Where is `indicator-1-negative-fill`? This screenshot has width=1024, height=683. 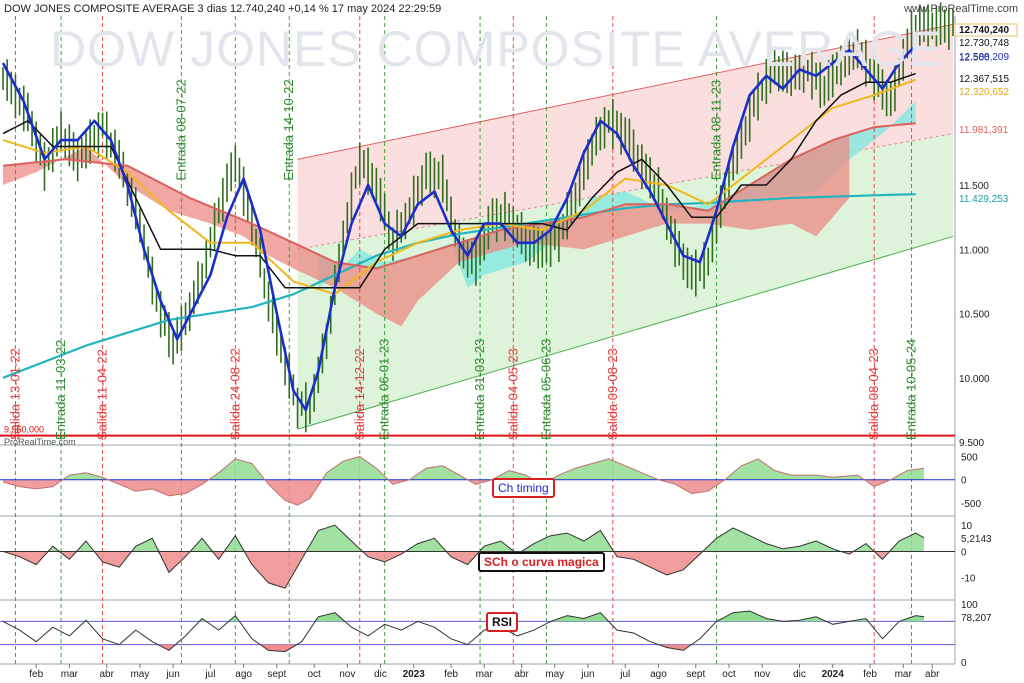
indicator-1-negative-fill is located at coordinates (463, 570).